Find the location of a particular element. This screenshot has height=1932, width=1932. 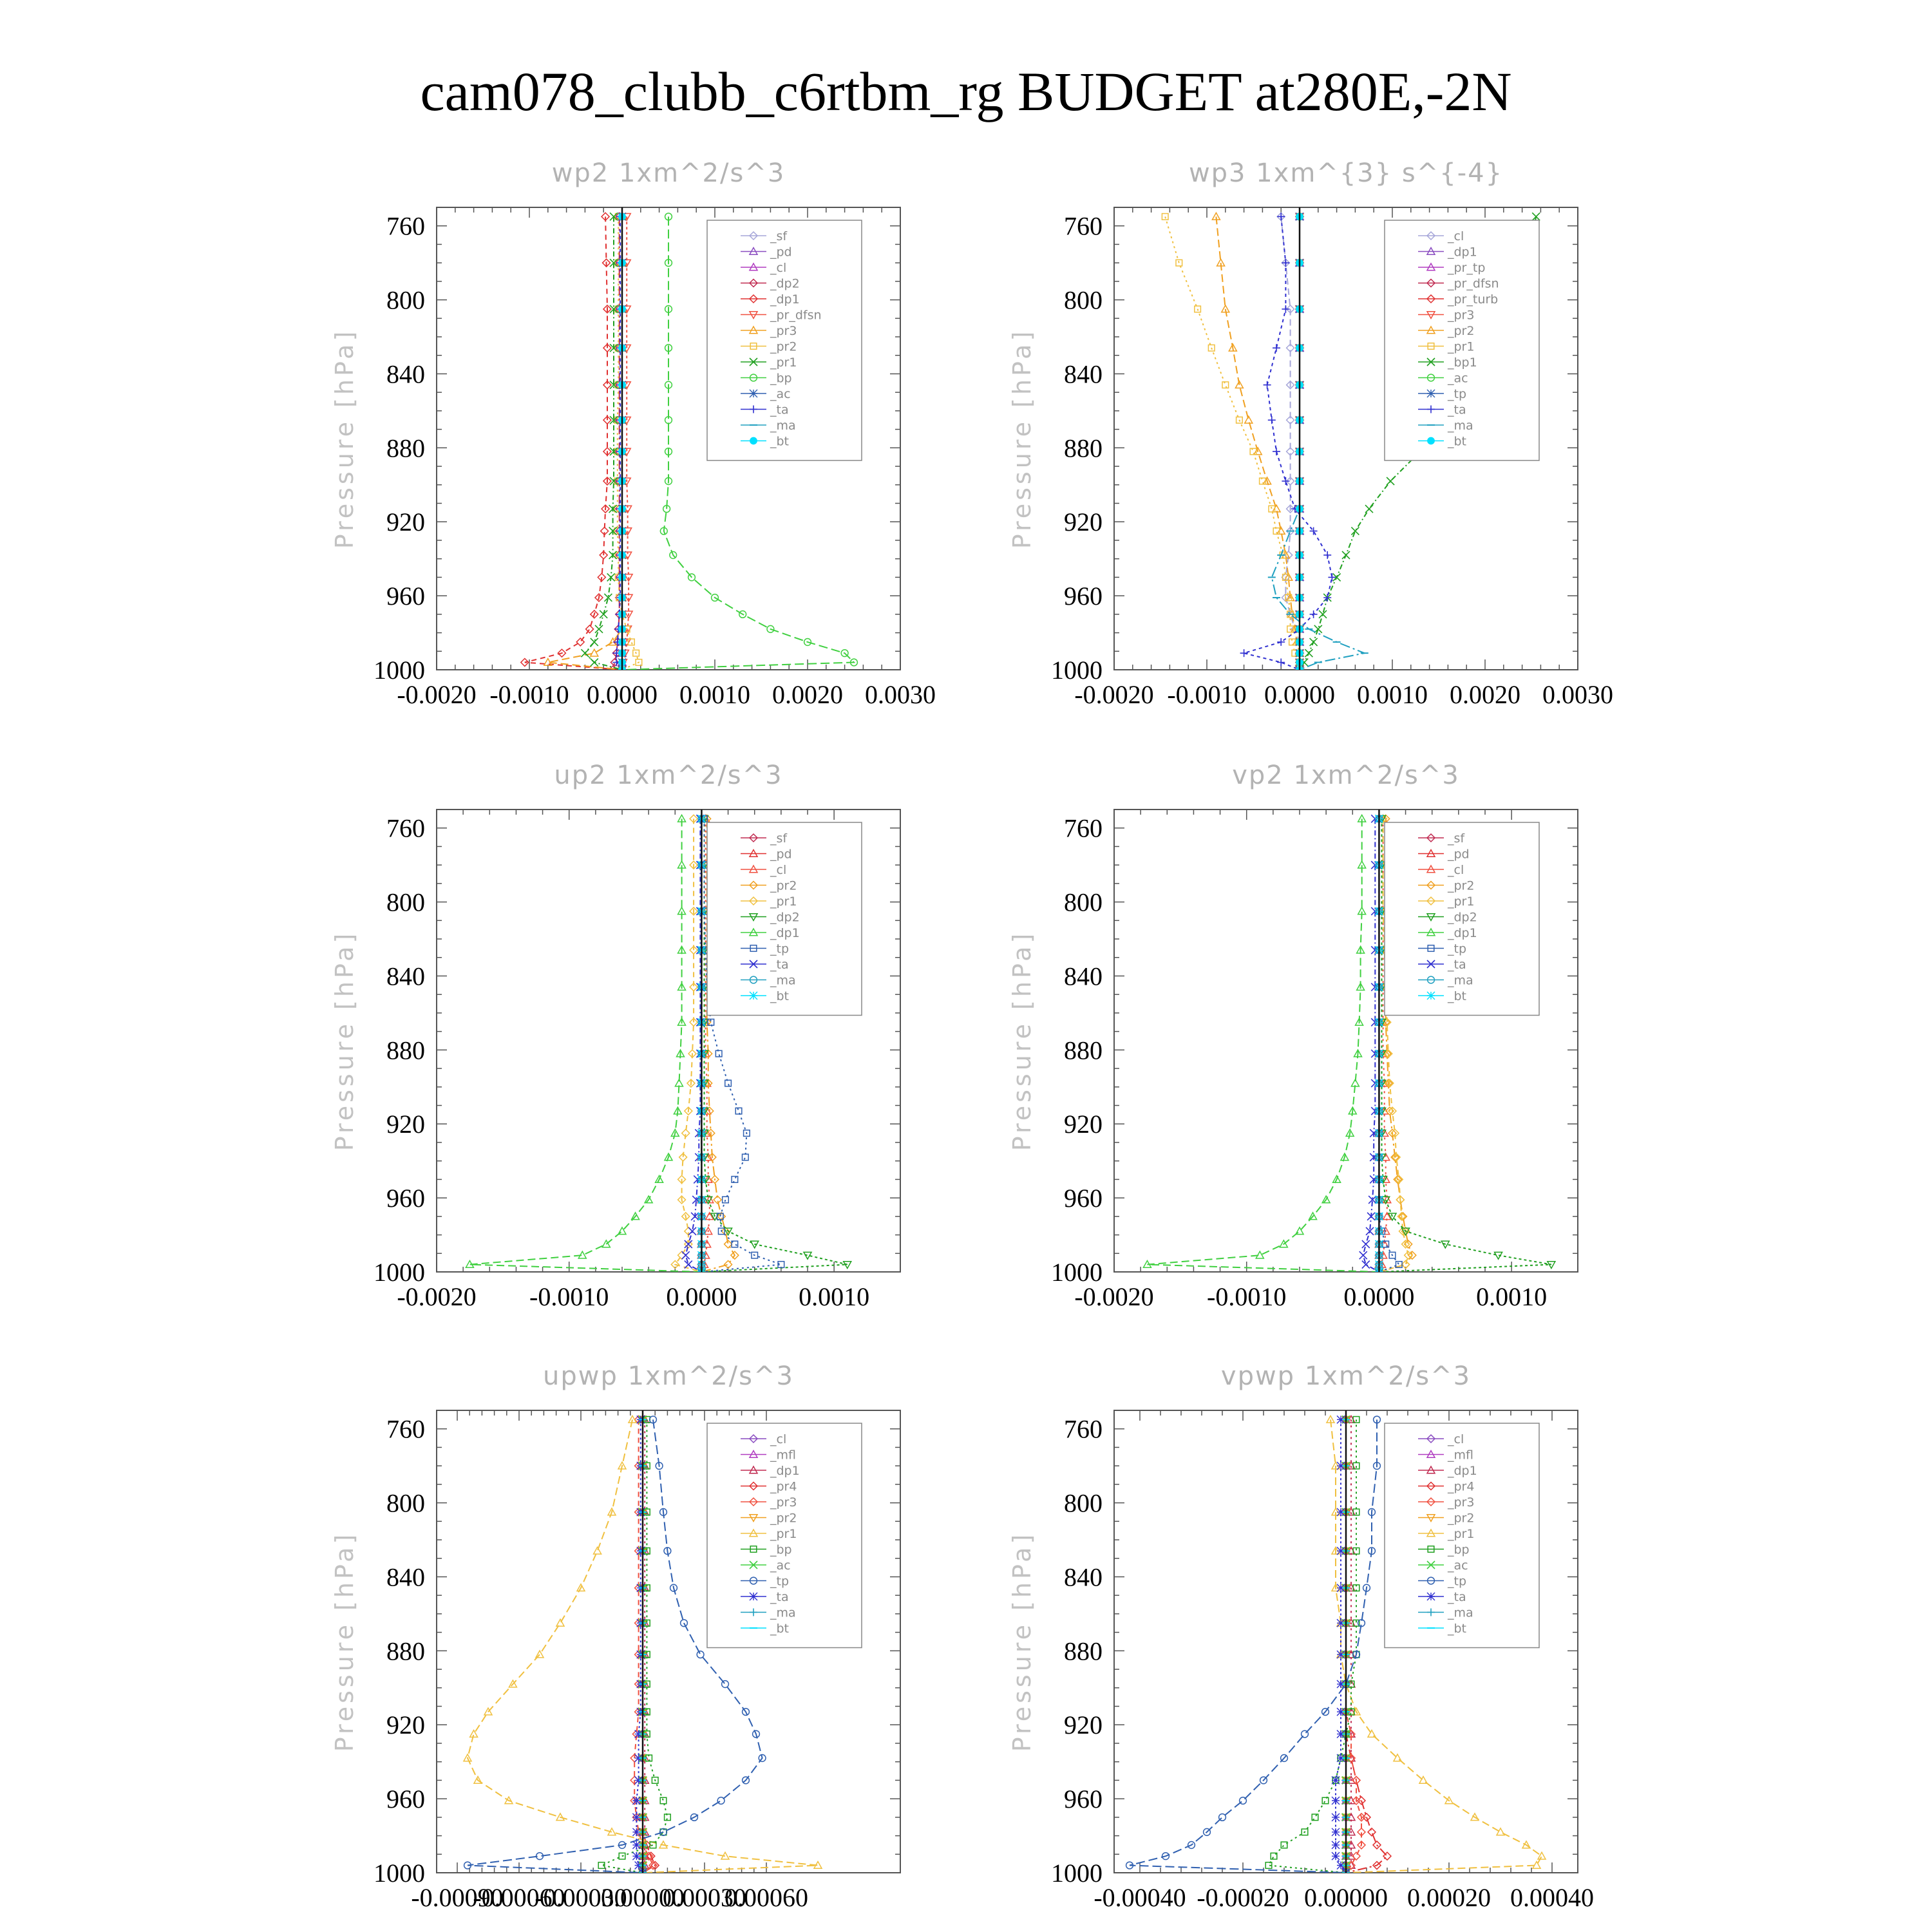

figure-title: cam078_clubb_c6rtbm_rg BUDGET at280E,-2N is located at coordinates (966, 92).